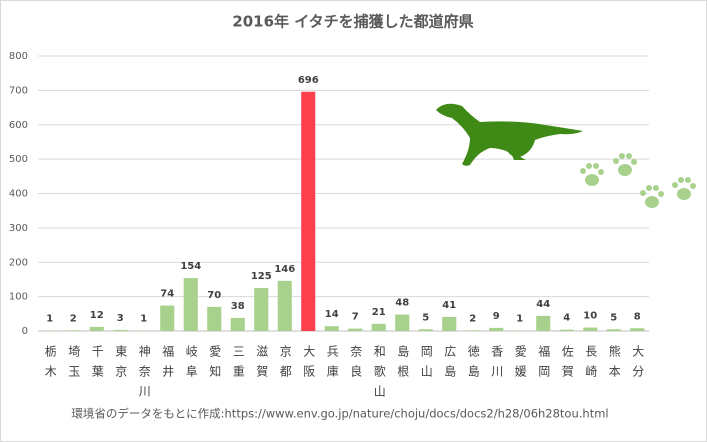  What do you see at coordinates (509, 134) in the screenshot?
I see `weasel-illustration` at bounding box center [509, 134].